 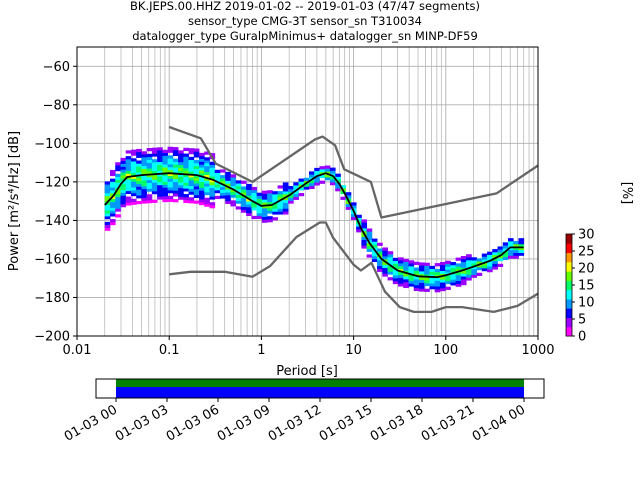 What do you see at coordinates (499, 423) in the screenshot?
I see `timeline-tick-label: 01-04 00` at bounding box center [499, 423].